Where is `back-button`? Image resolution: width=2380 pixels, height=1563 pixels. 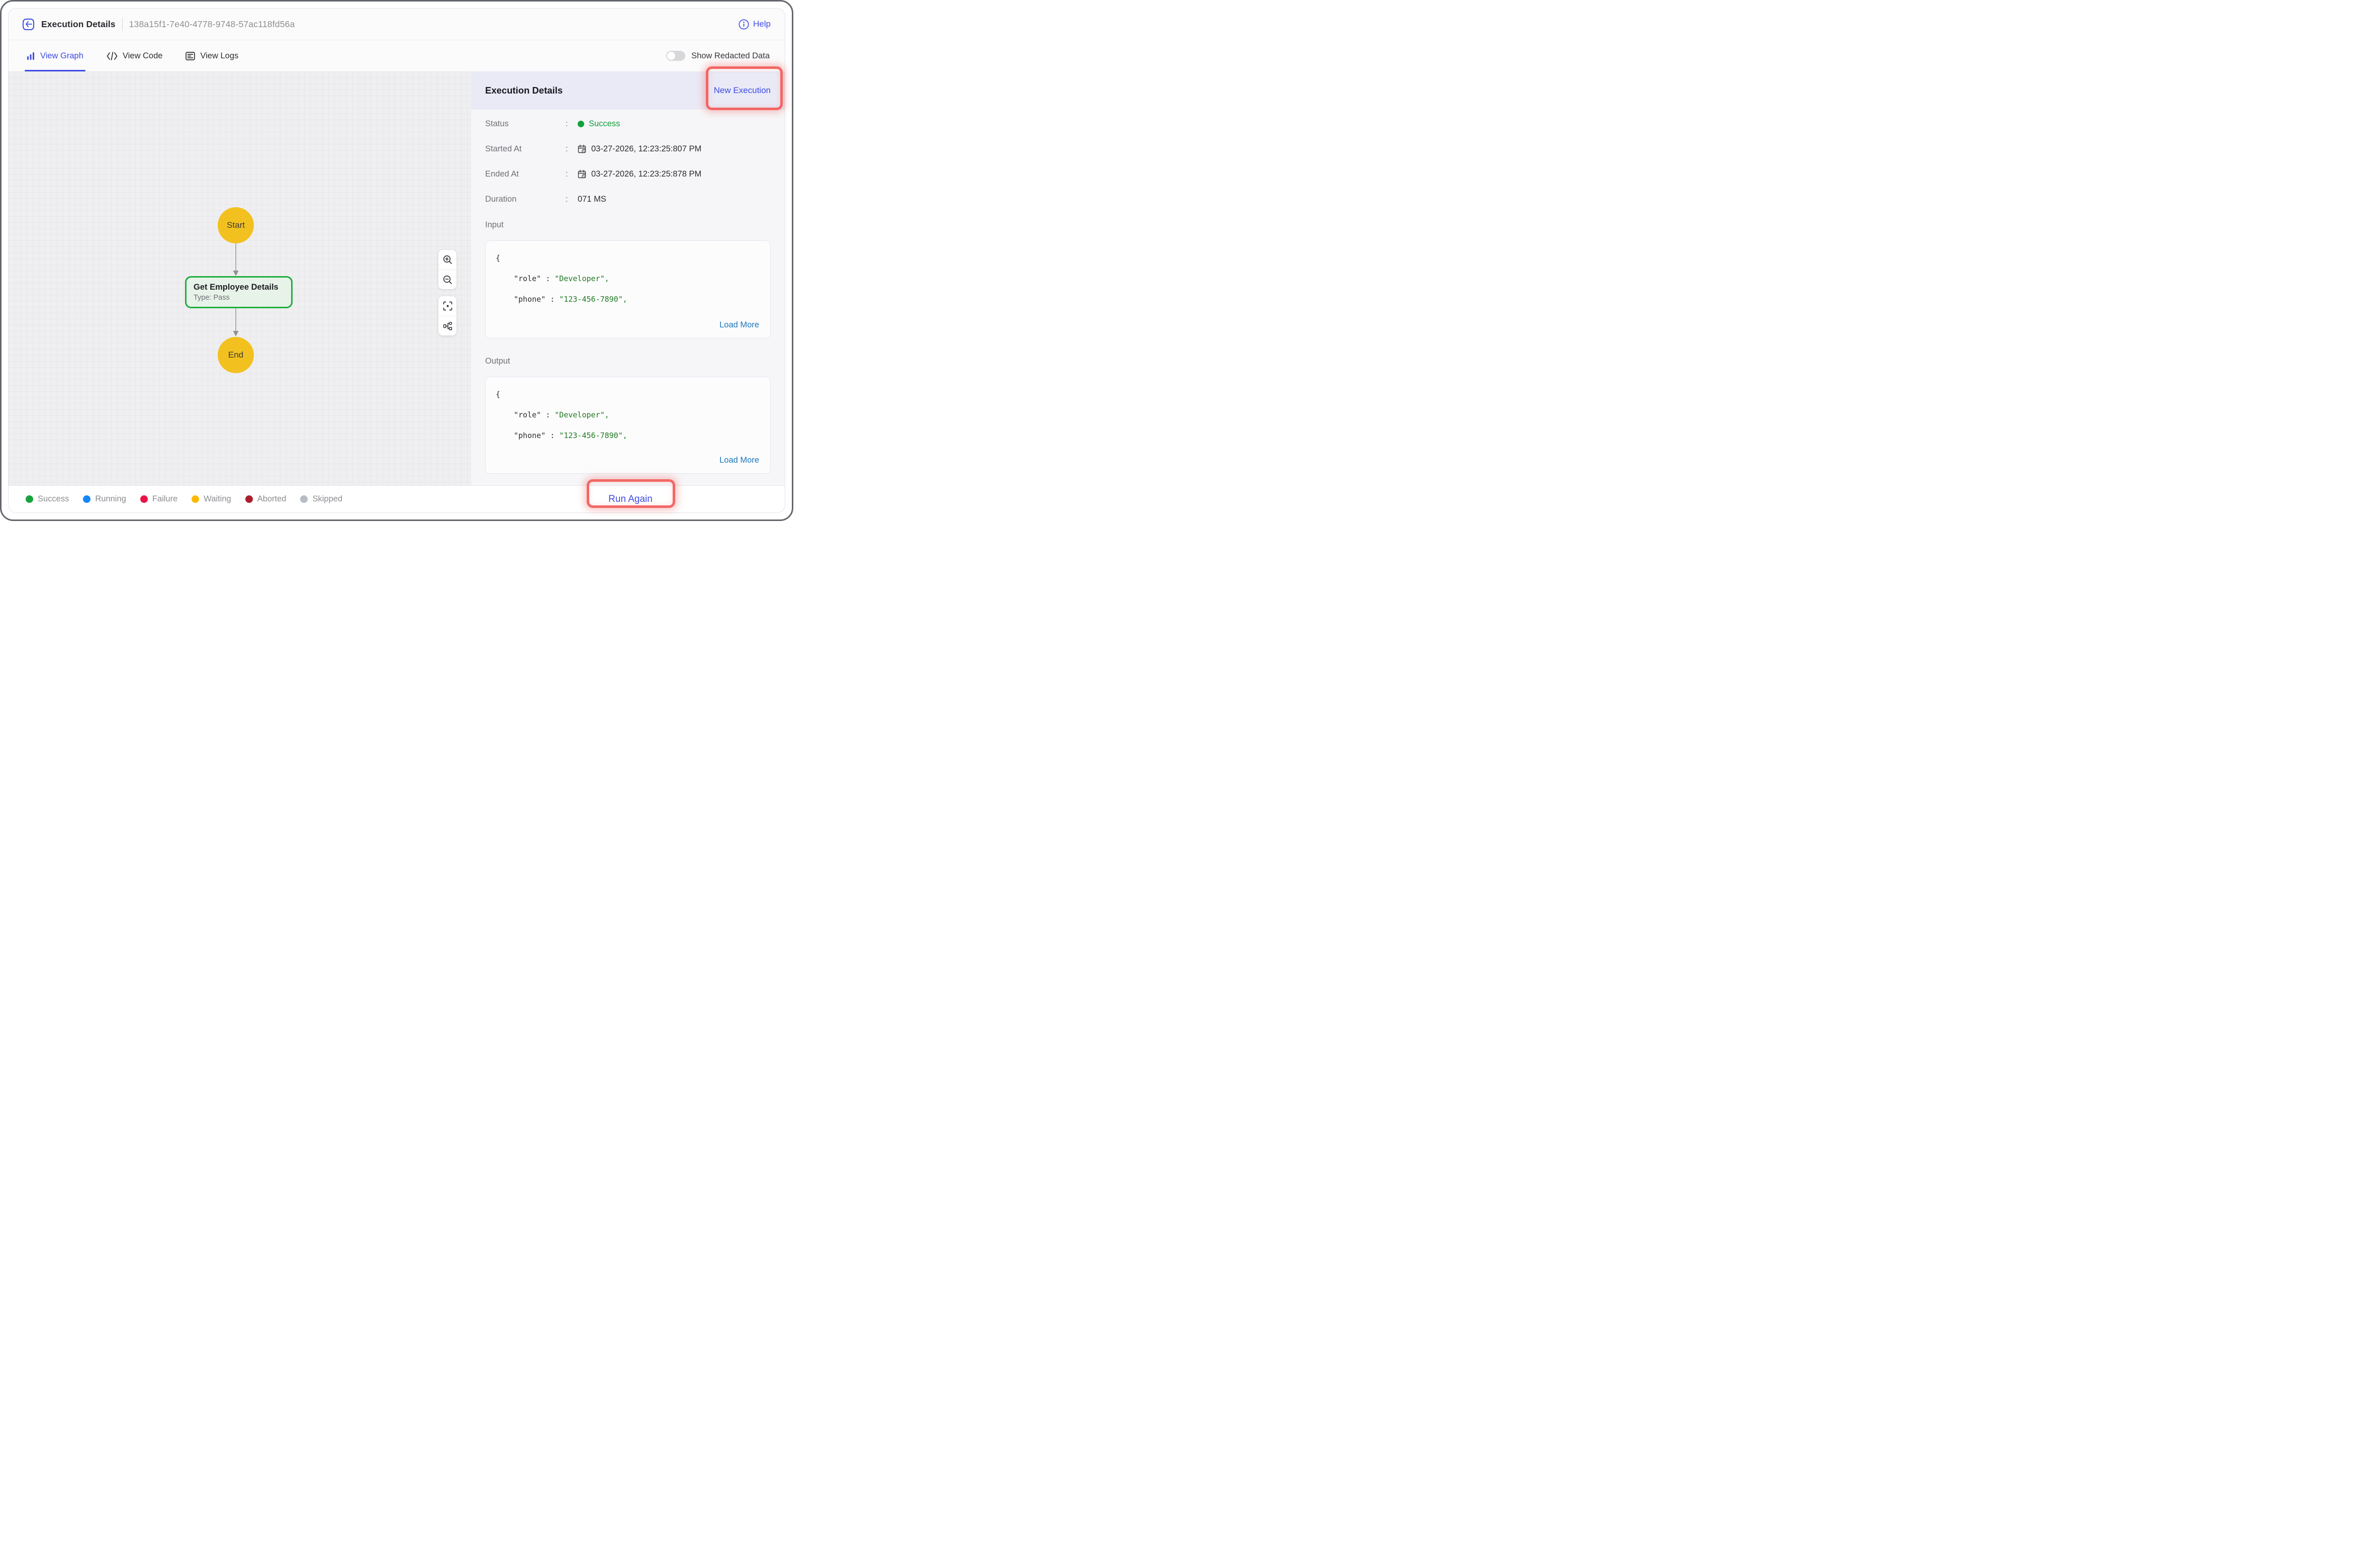
back-button is located at coordinates (28, 24).